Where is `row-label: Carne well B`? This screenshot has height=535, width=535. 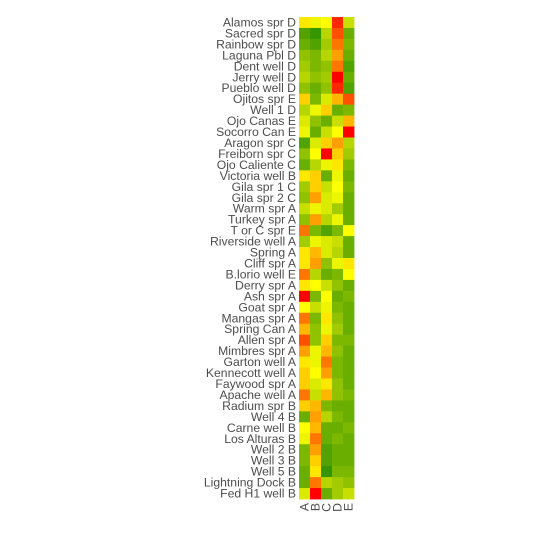
row-label: Carne well B is located at coordinates (261, 428).